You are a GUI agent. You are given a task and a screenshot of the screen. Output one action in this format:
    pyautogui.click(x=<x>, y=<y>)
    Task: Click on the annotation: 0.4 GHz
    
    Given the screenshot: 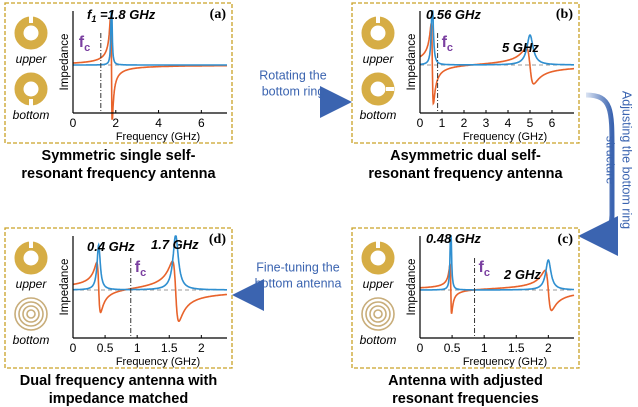 What is the action you would take?
    pyautogui.click(x=111, y=246)
    